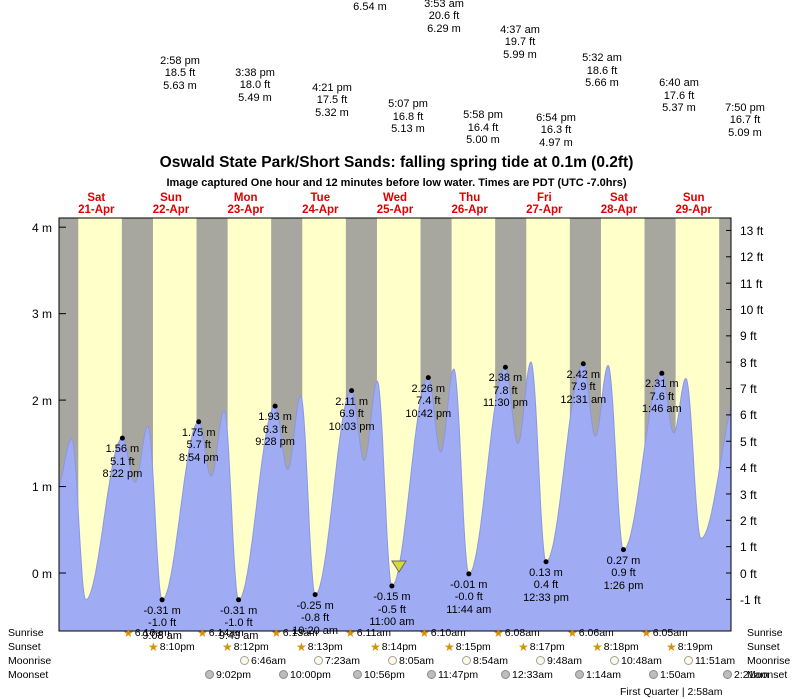 Image resolution: width=793 pixels, height=699 pixels. Describe the element at coordinates (725, 424) in the screenshot. I see `night-band` at that location.